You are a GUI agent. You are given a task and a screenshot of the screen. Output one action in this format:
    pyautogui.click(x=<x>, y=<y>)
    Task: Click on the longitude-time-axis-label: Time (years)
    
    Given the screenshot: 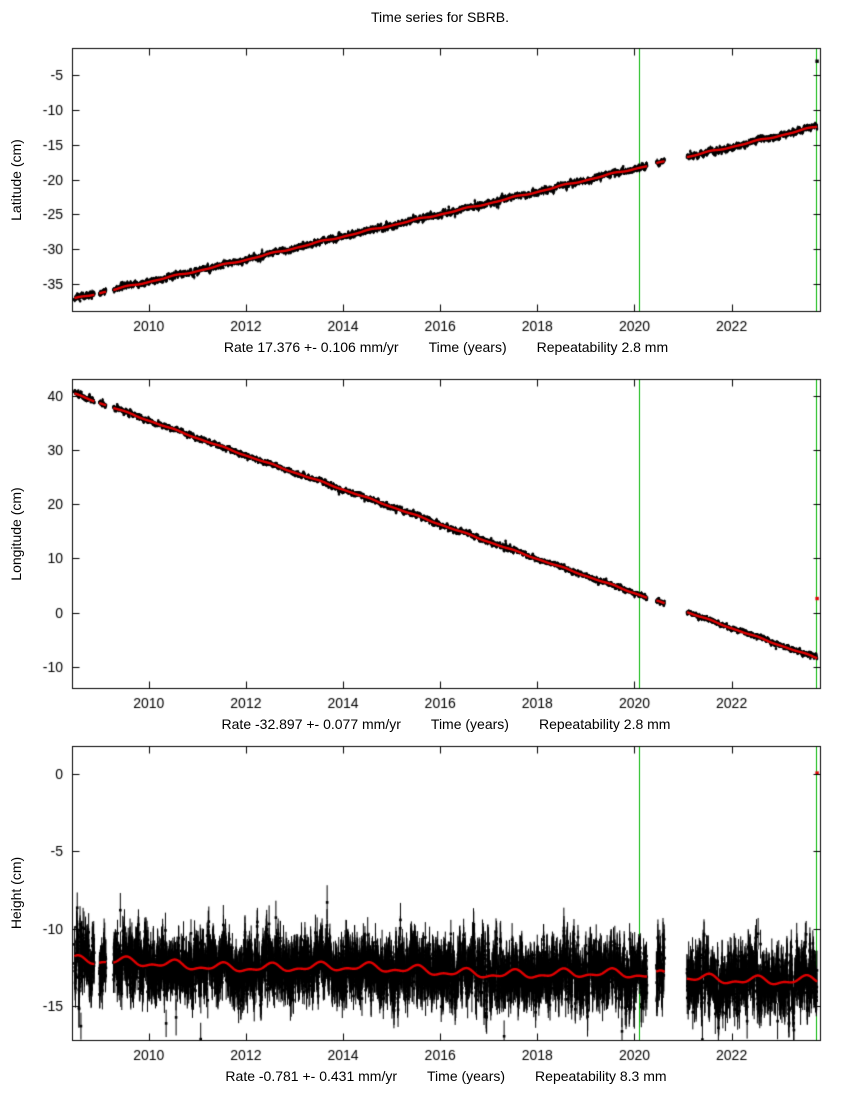 What is the action you would take?
    pyautogui.click(x=469, y=724)
    